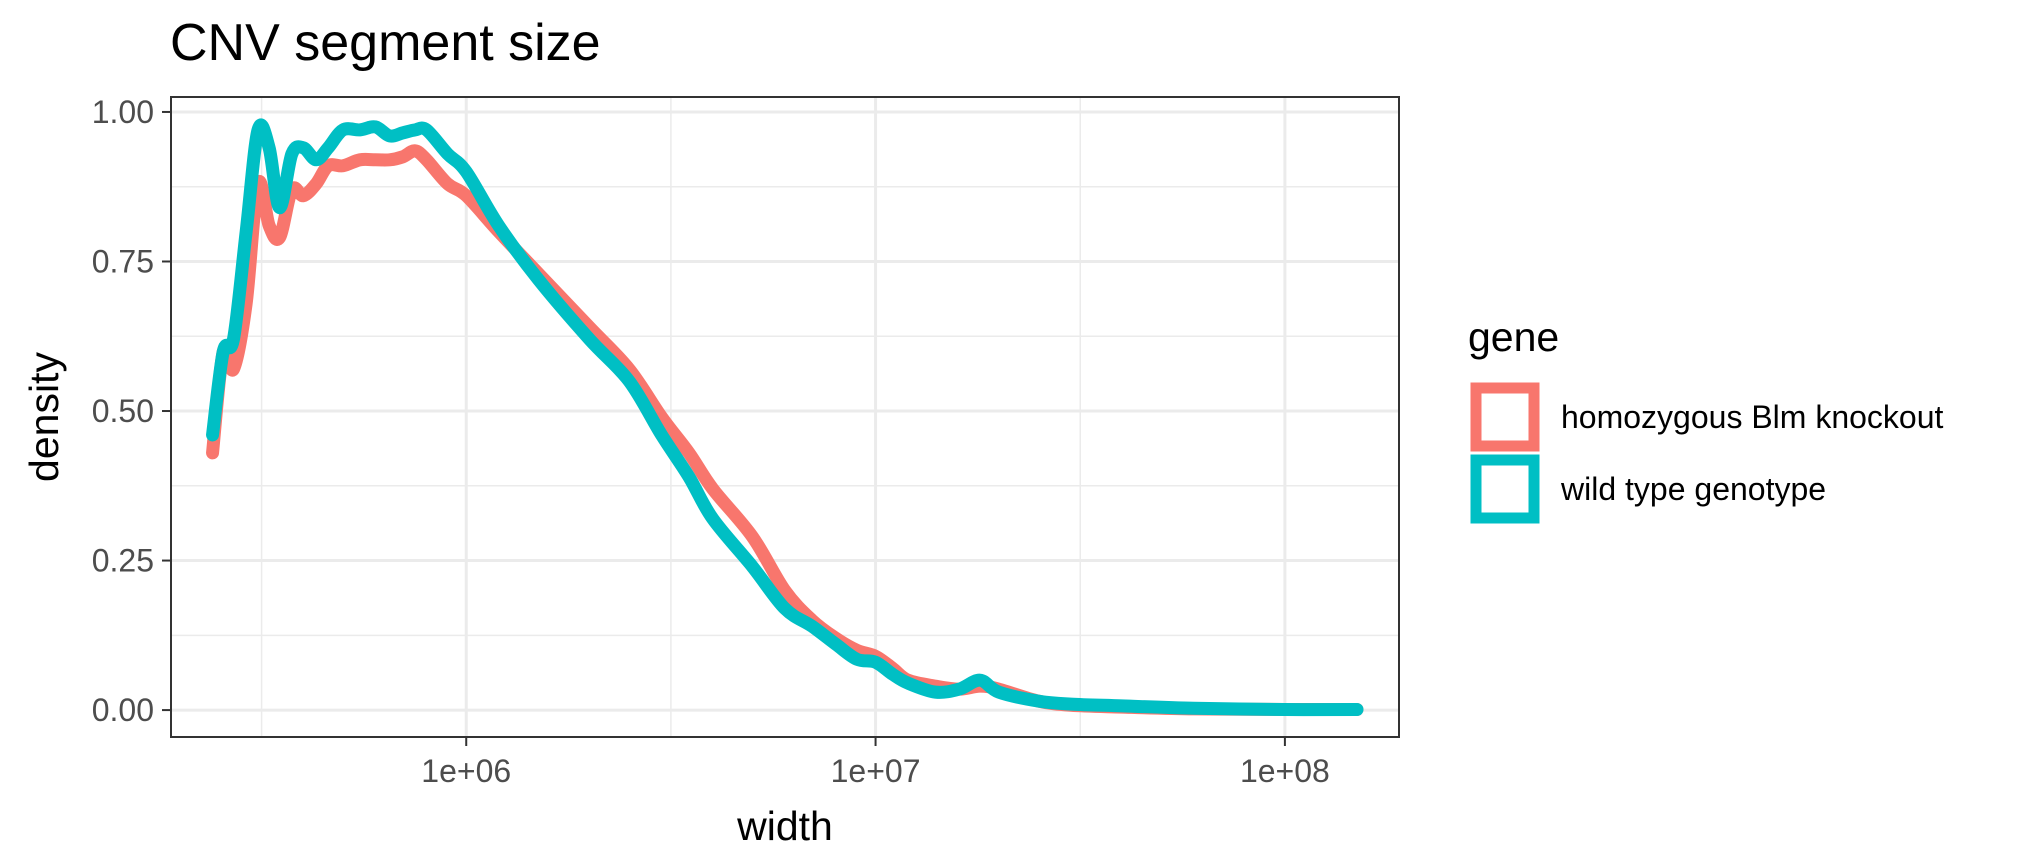  Describe the element at coordinates (876, 771) in the screenshot. I see `x-tick-label: 1e+07` at that location.